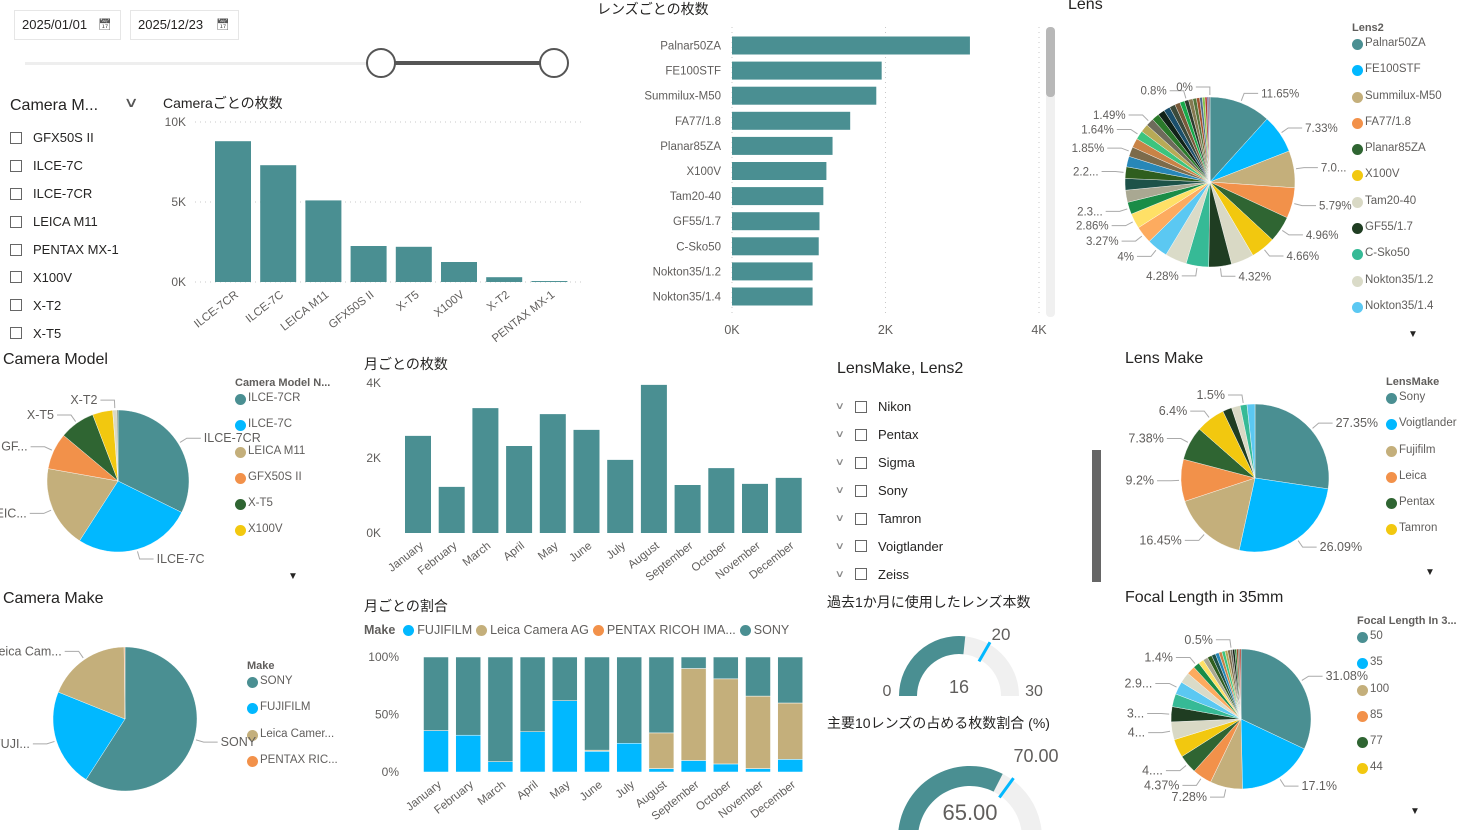 Image resolution: width=1474 pixels, height=830 pixels. Describe the element at coordinates (282, 432) in the screenshot. I see `legend-item: ILCE-7C` at that location.